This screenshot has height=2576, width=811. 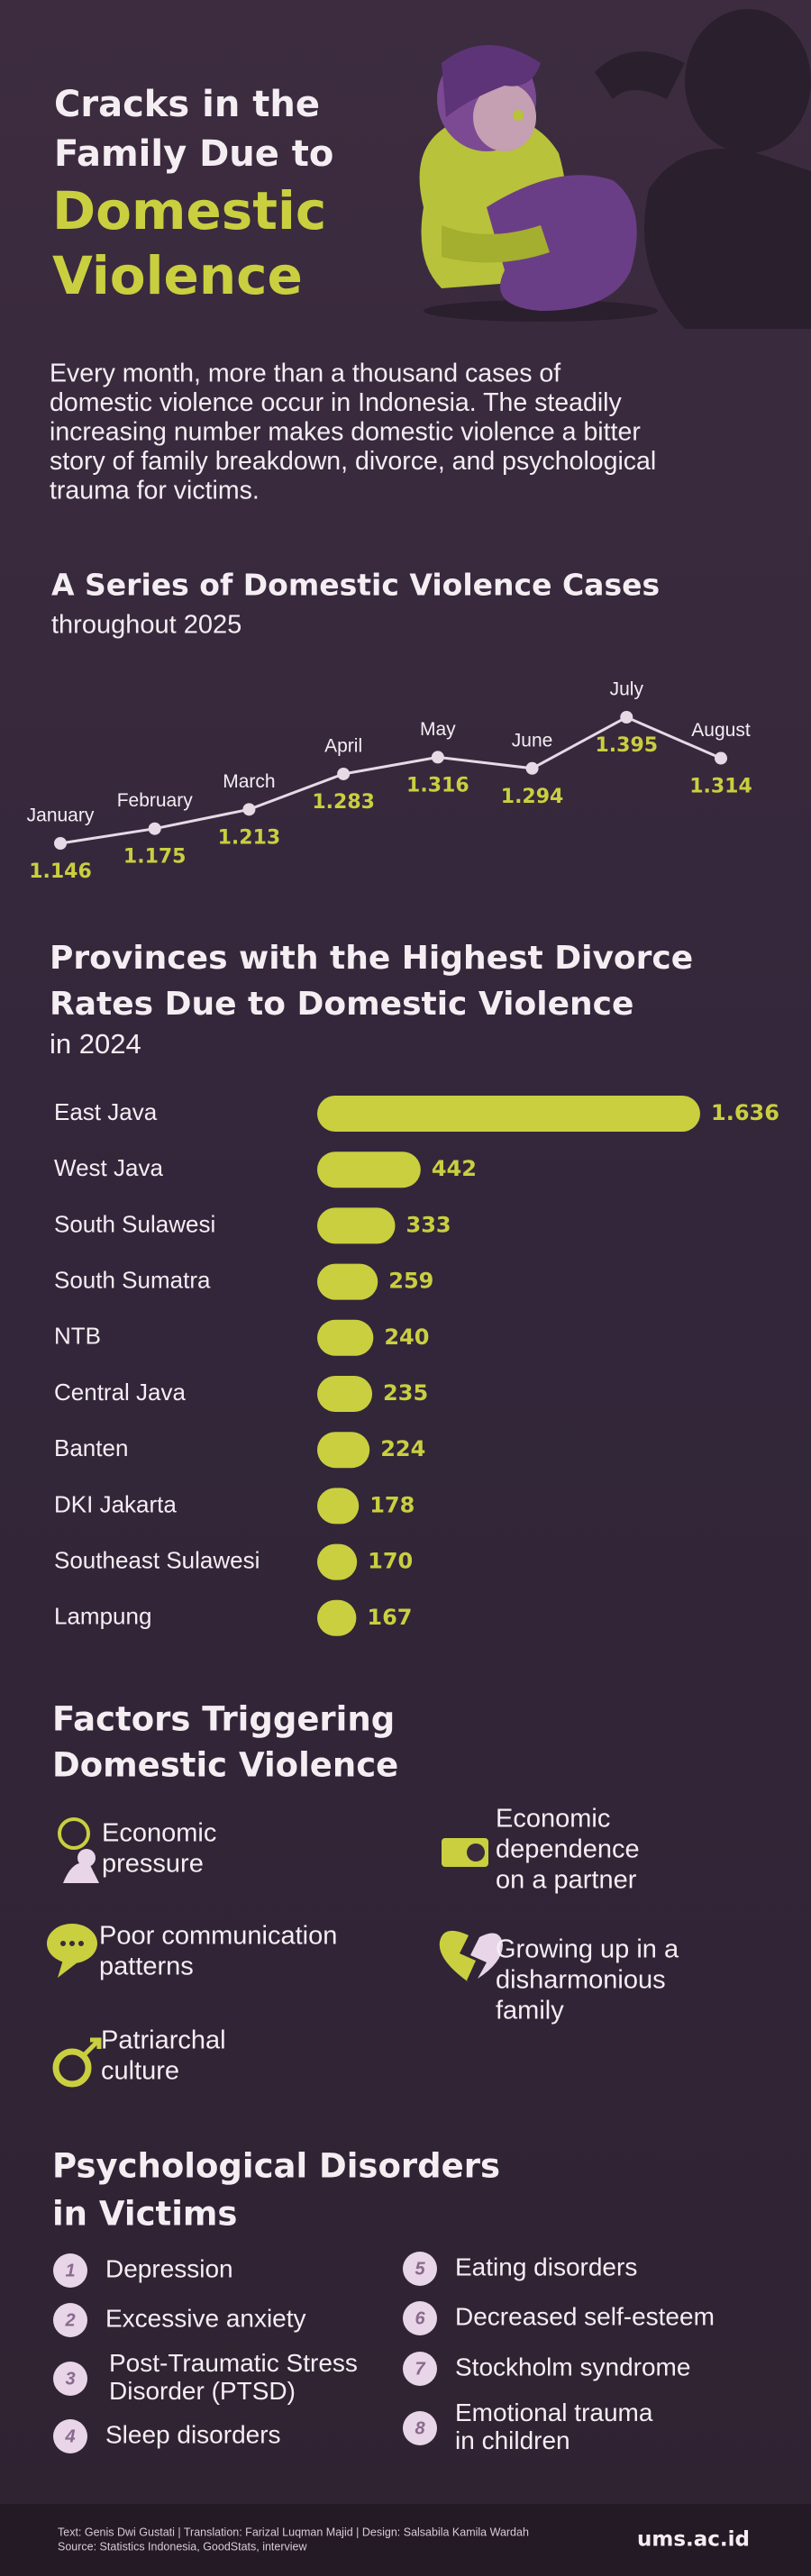 What do you see at coordinates (153, 1864) in the screenshot?
I see `factor-text: pressure` at bounding box center [153, 1864].